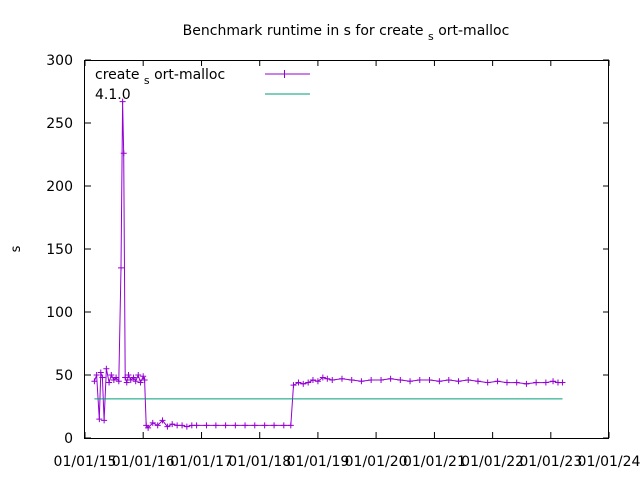  Describe the element at coordinates (59, 187) in the screenshot. I see `y-tick-label: 200` at that location.